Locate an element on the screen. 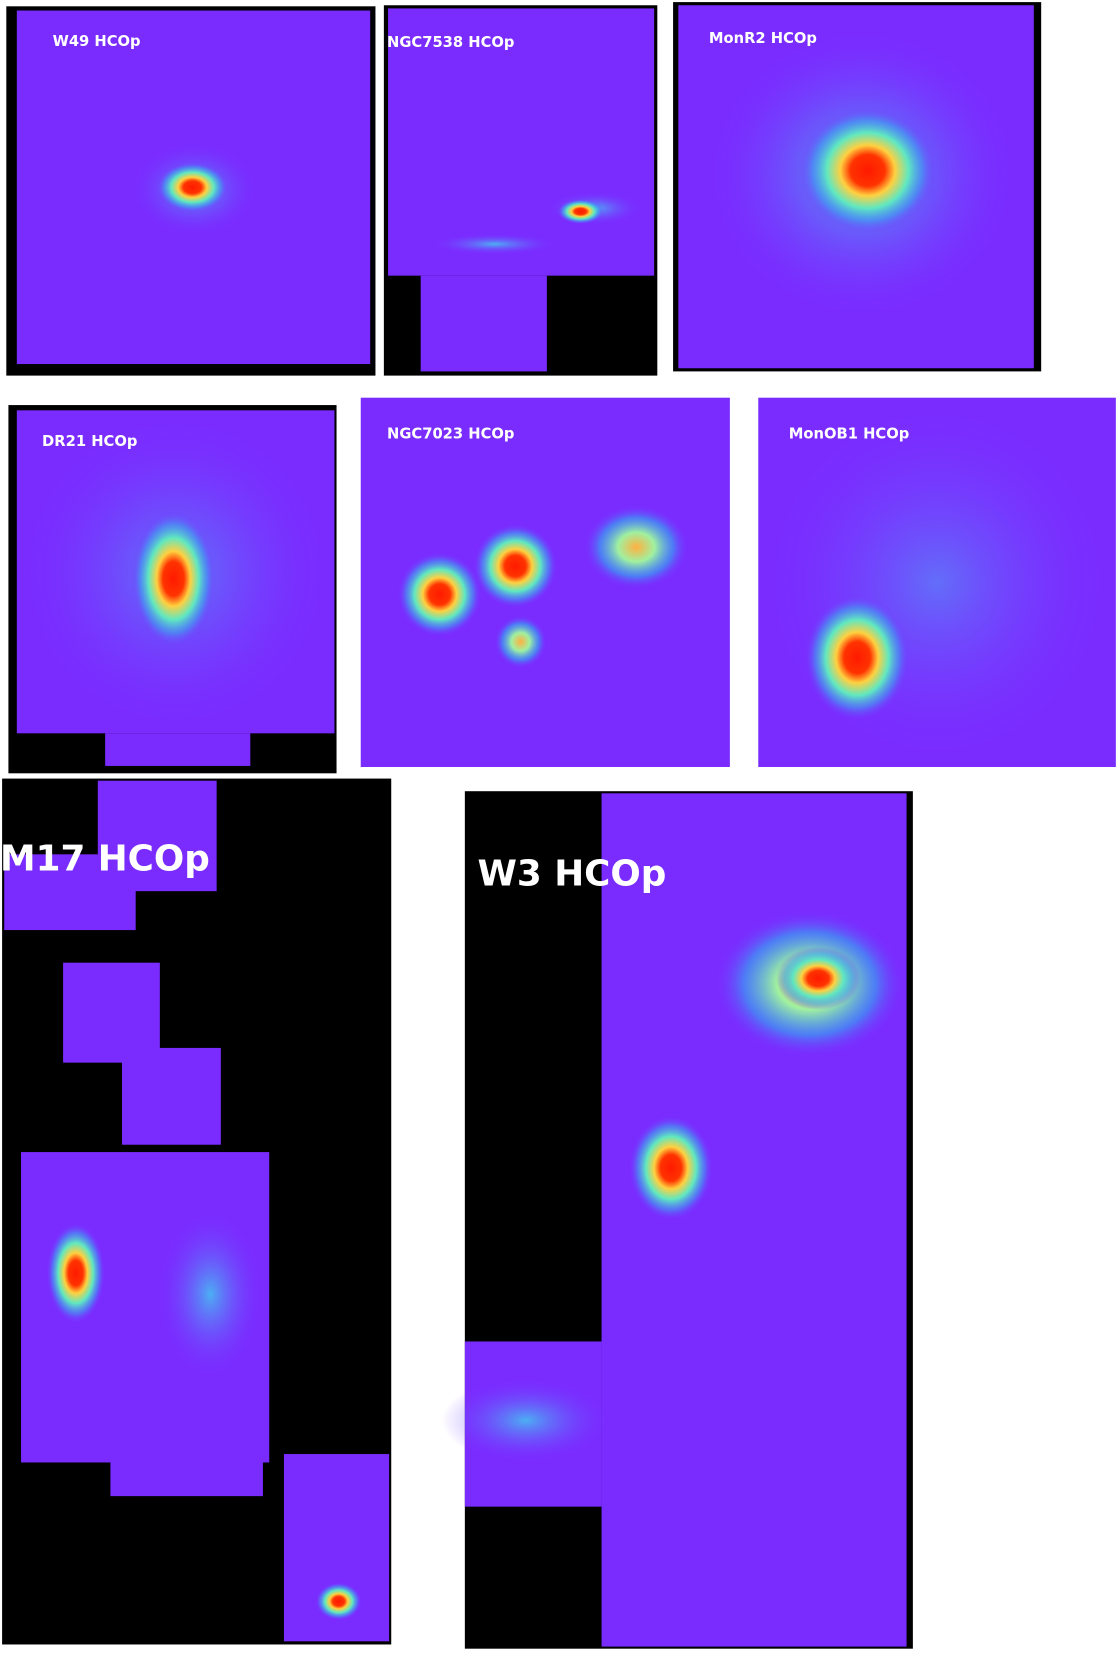 The height and width of the screenshot is (1655, 1119). panel-label: MonOB1 HCOp is located at coordinates (849, 434).